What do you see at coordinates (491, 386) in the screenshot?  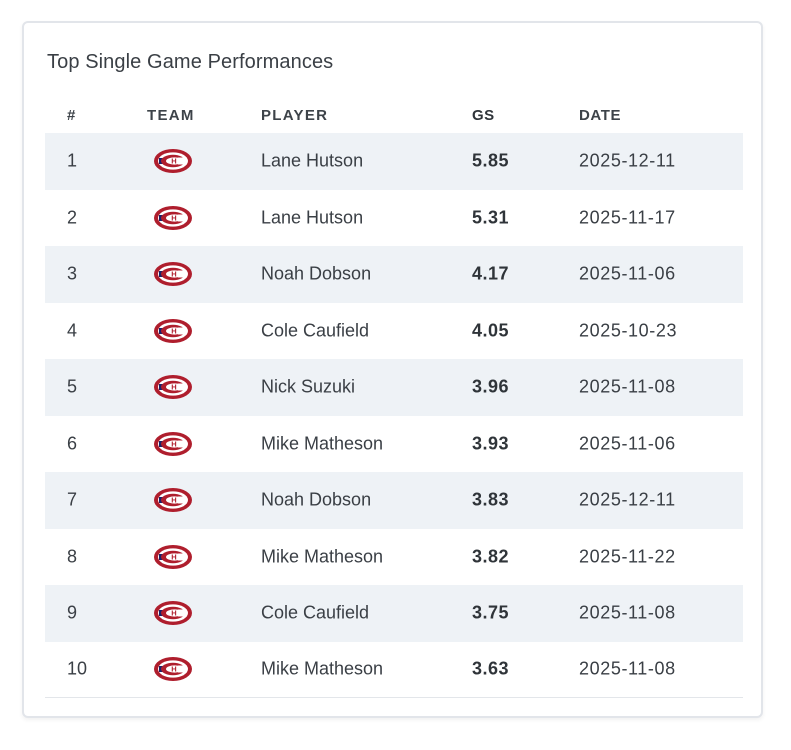 I see `game-score-cell: 3.96` at bounding box center [491, 386].